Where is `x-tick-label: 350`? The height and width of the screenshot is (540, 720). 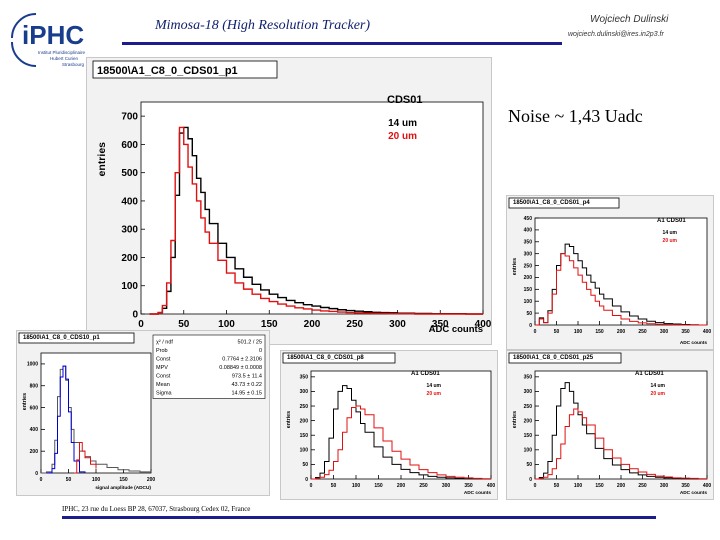
x-tick-label: 350 is located at coordinates (440, 324).